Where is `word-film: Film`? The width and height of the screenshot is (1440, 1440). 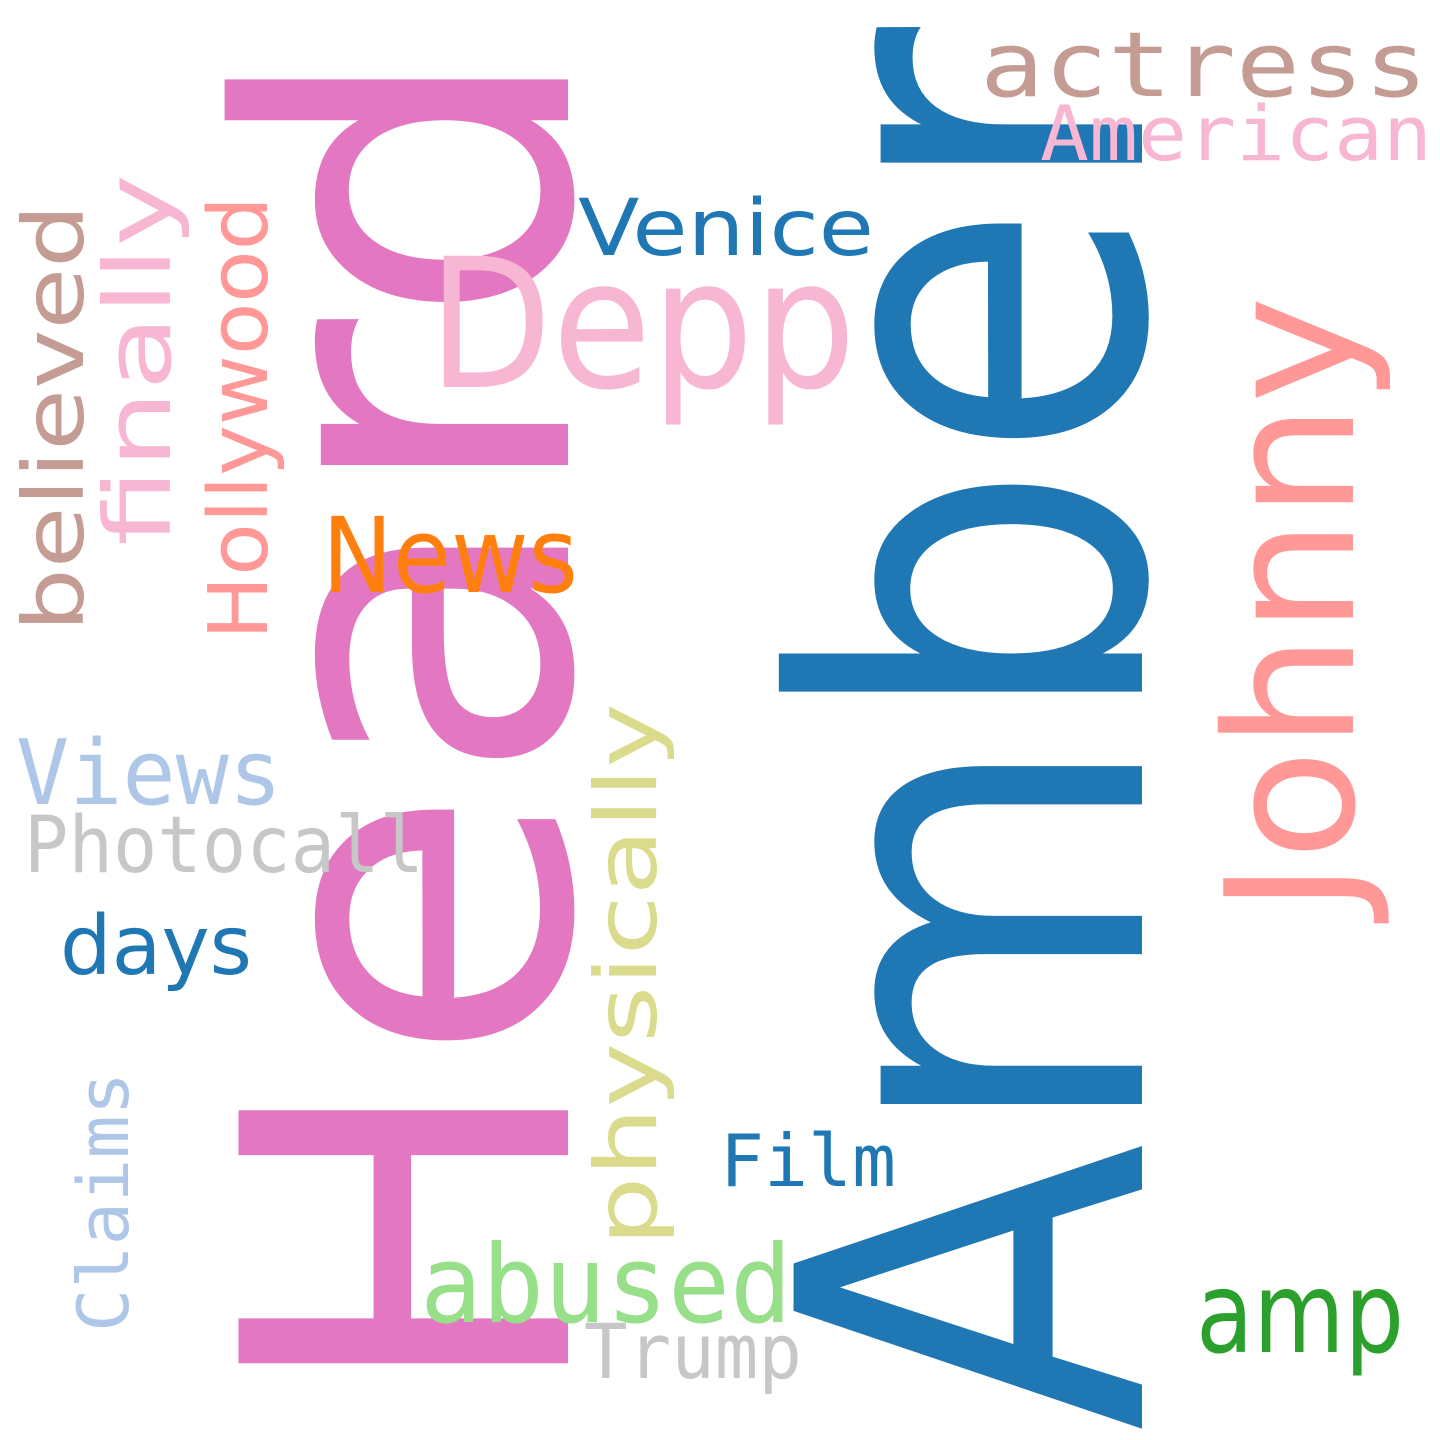 word-film: Film is located at coordinates (808, 1161).